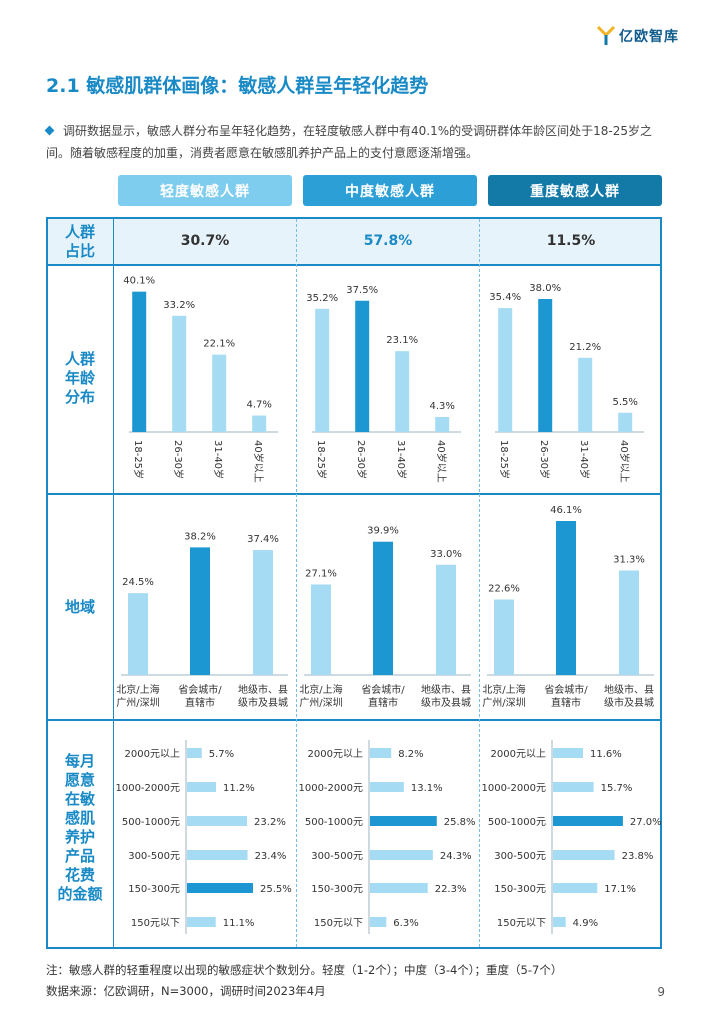 This screenshot has height=1024, width=709. What do you see at coordinates (237, 86) in the screenshot?
I see `page-title: 2.1 敏感肌群体画像：敏感人群呈年轻化趋势` at bounding box center [237, 86].